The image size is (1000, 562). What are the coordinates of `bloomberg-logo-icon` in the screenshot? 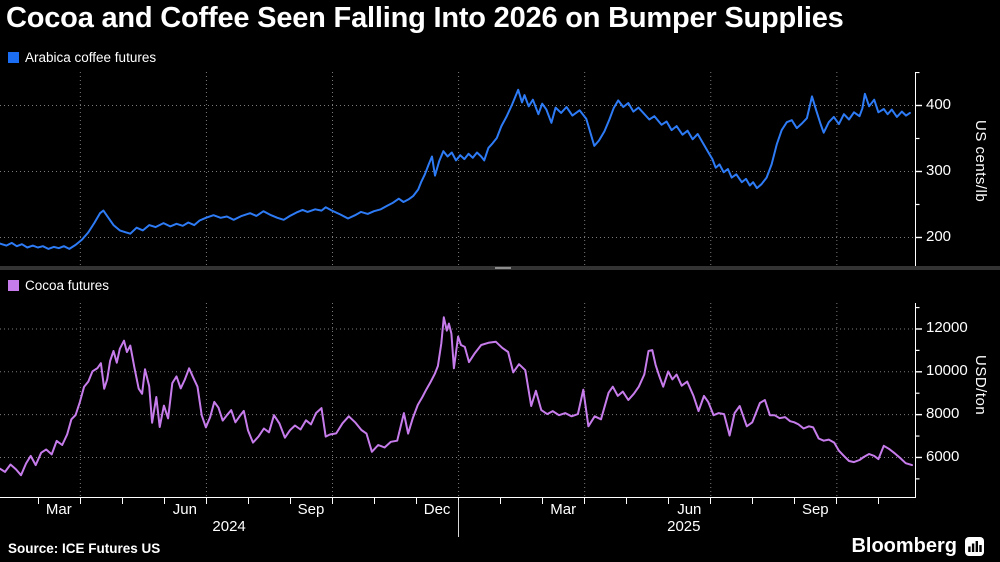 It's located at (974, 546).